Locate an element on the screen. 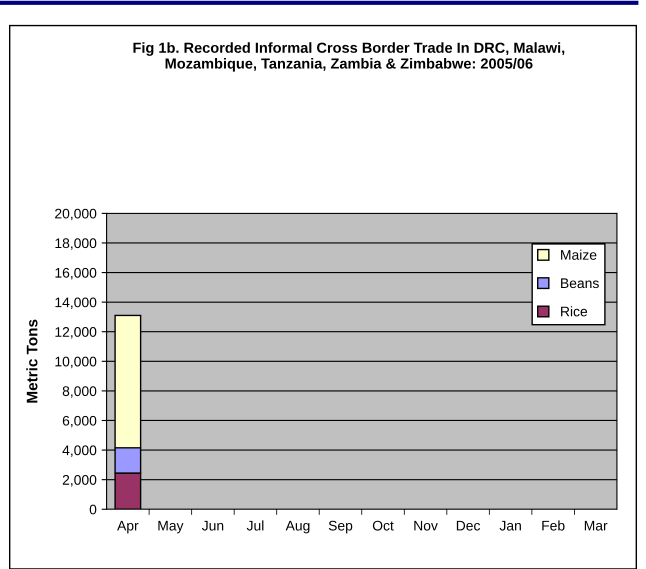  y-tick-label: 2,000 is located at coordinates (79, 480).